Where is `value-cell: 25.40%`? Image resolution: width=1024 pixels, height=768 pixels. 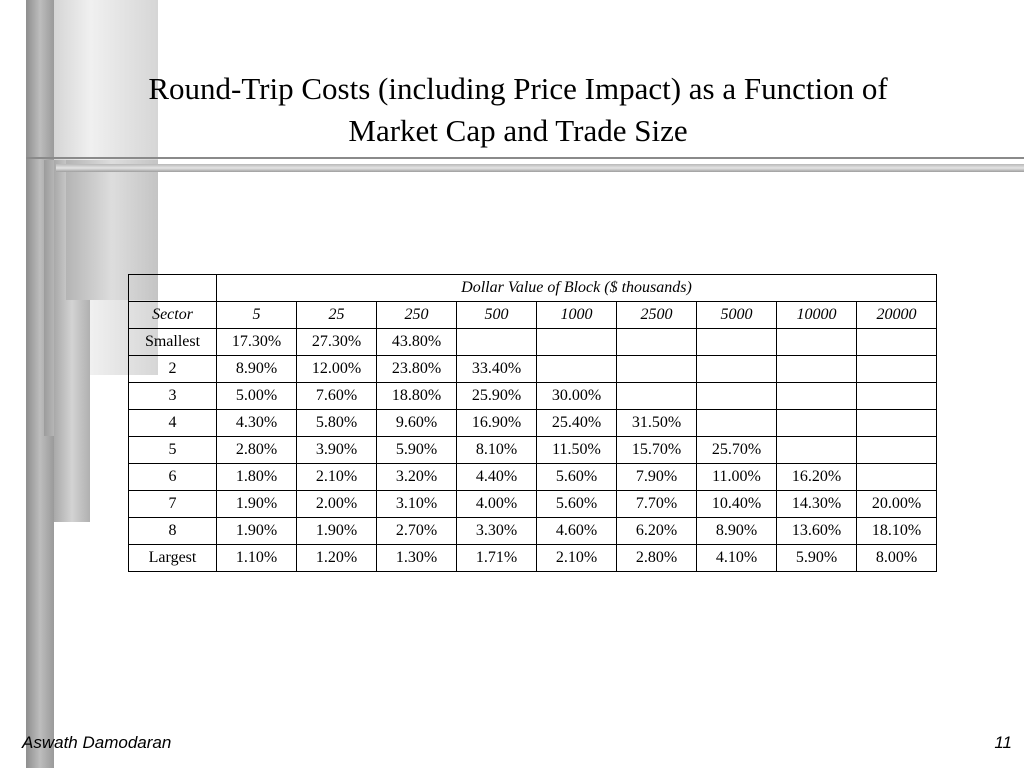
value-cell: 25.40% is located at coordinates (576, 423).